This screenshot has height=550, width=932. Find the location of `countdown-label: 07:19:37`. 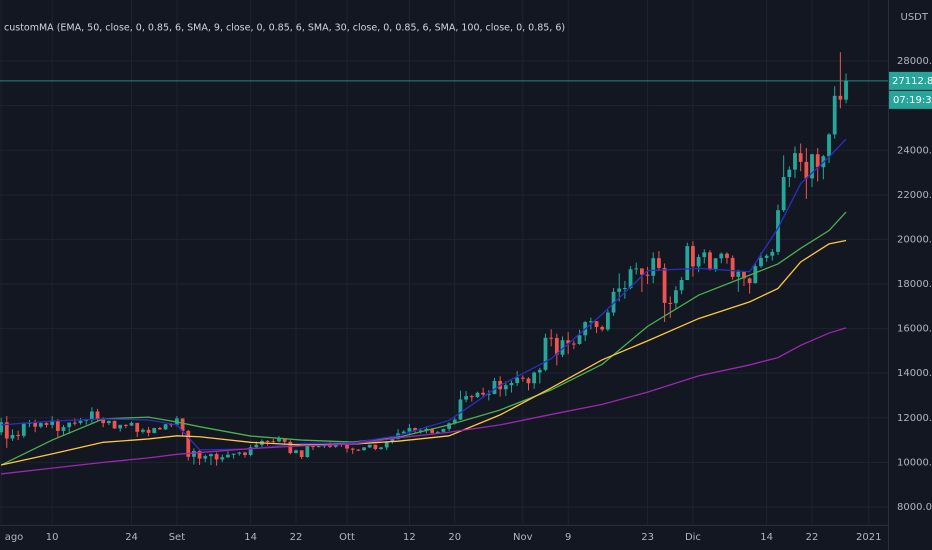

countdown-label: 07:19:37 is located at coordinates (912, 100).